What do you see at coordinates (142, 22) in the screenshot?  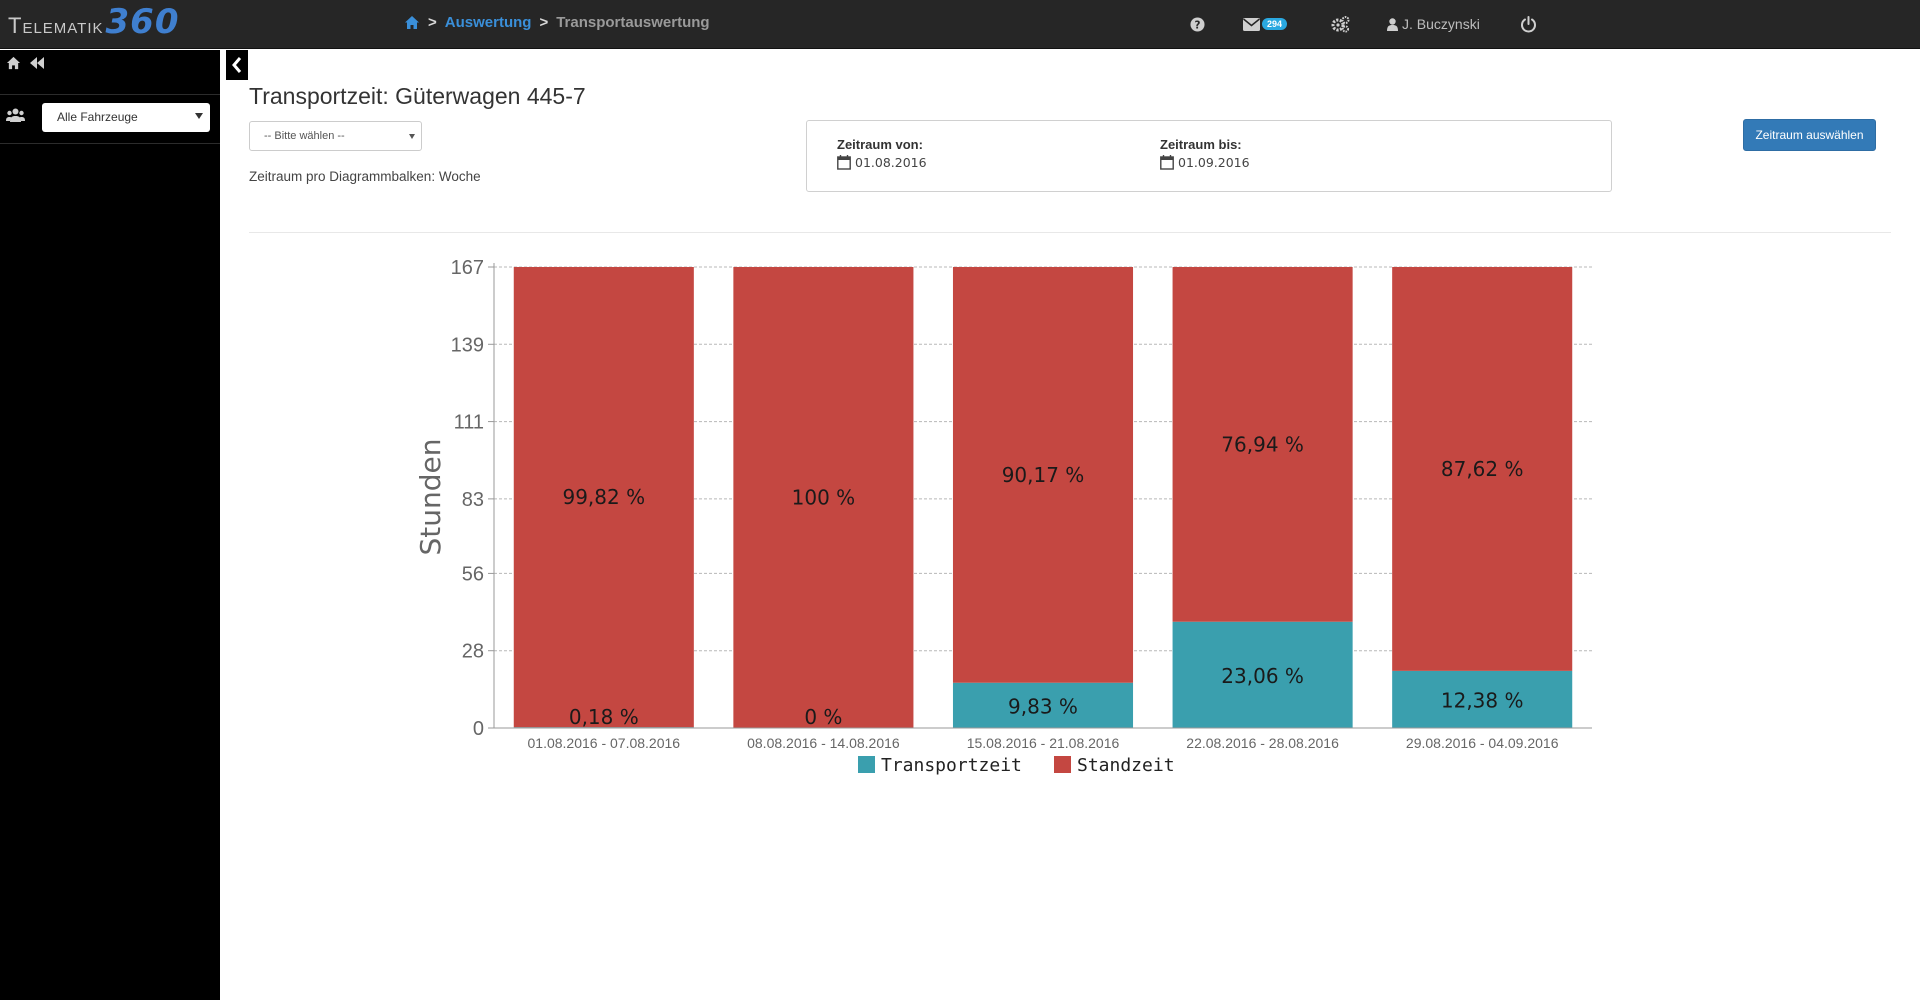 I see `logo-number: 360` at bounding box center [142, 22].